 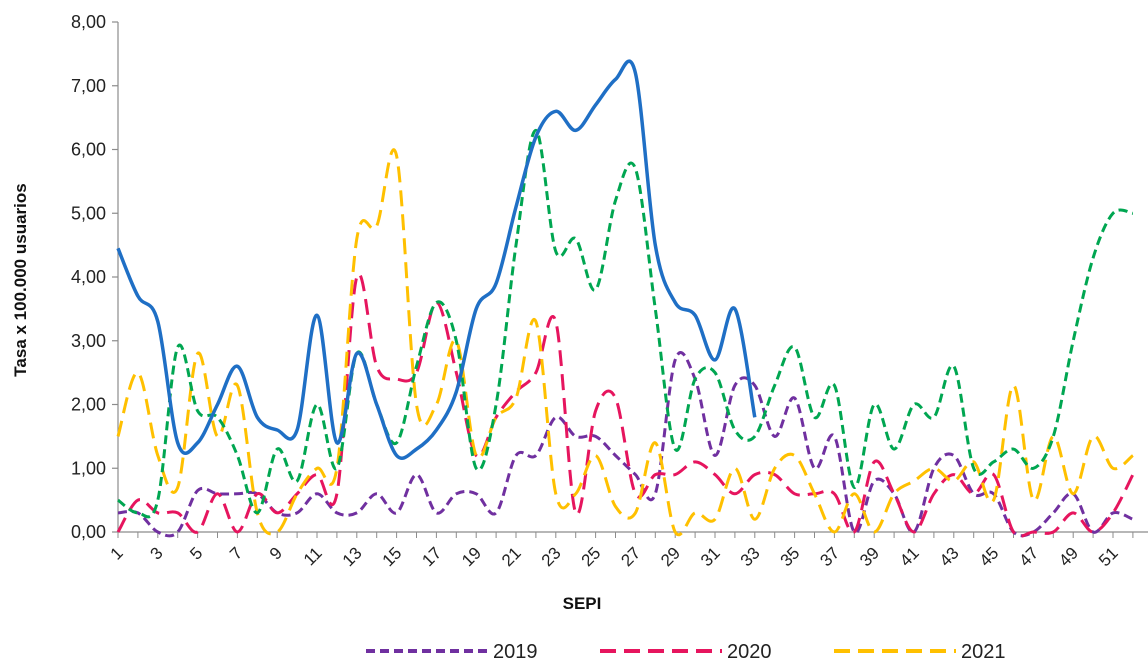 I want to click on x-tick-label: 13, so click(x=352, y=556).